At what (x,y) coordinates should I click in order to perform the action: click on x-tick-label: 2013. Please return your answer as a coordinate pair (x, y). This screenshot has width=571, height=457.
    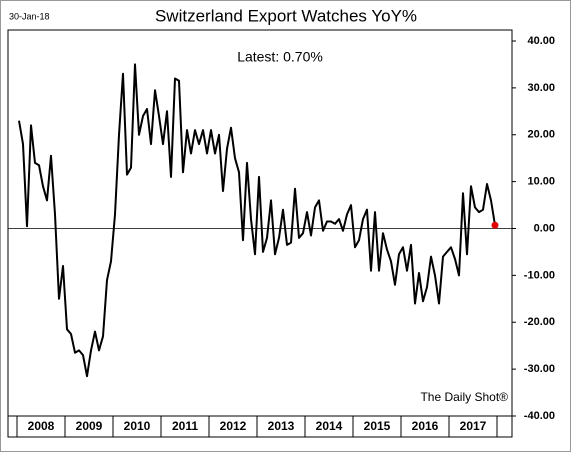
    Looking at the image, I should click on (281, 426).